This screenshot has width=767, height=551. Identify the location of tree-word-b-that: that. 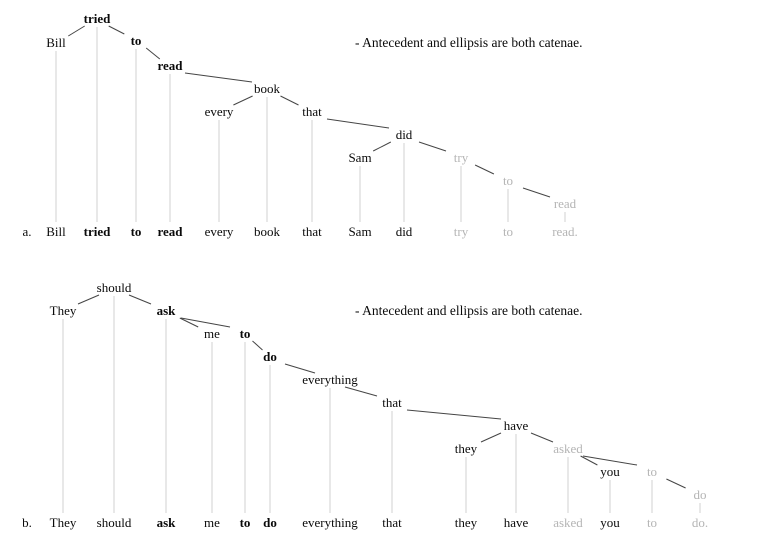
(392, 402).